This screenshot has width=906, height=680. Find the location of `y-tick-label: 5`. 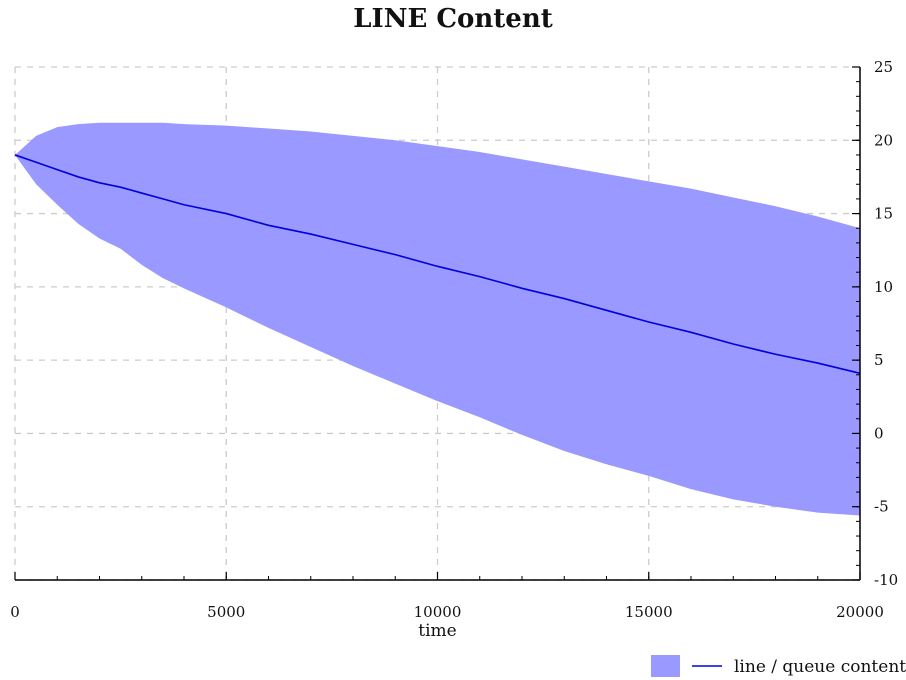

y-tick-label: 5 is located at coordinates (879, 360).